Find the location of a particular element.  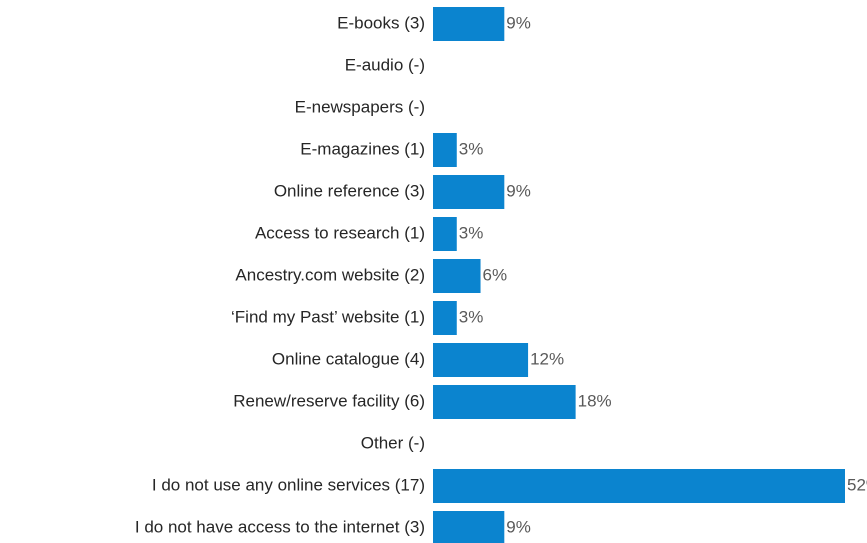

category-label: Access to research (1) is located at coordinates (340, 232).